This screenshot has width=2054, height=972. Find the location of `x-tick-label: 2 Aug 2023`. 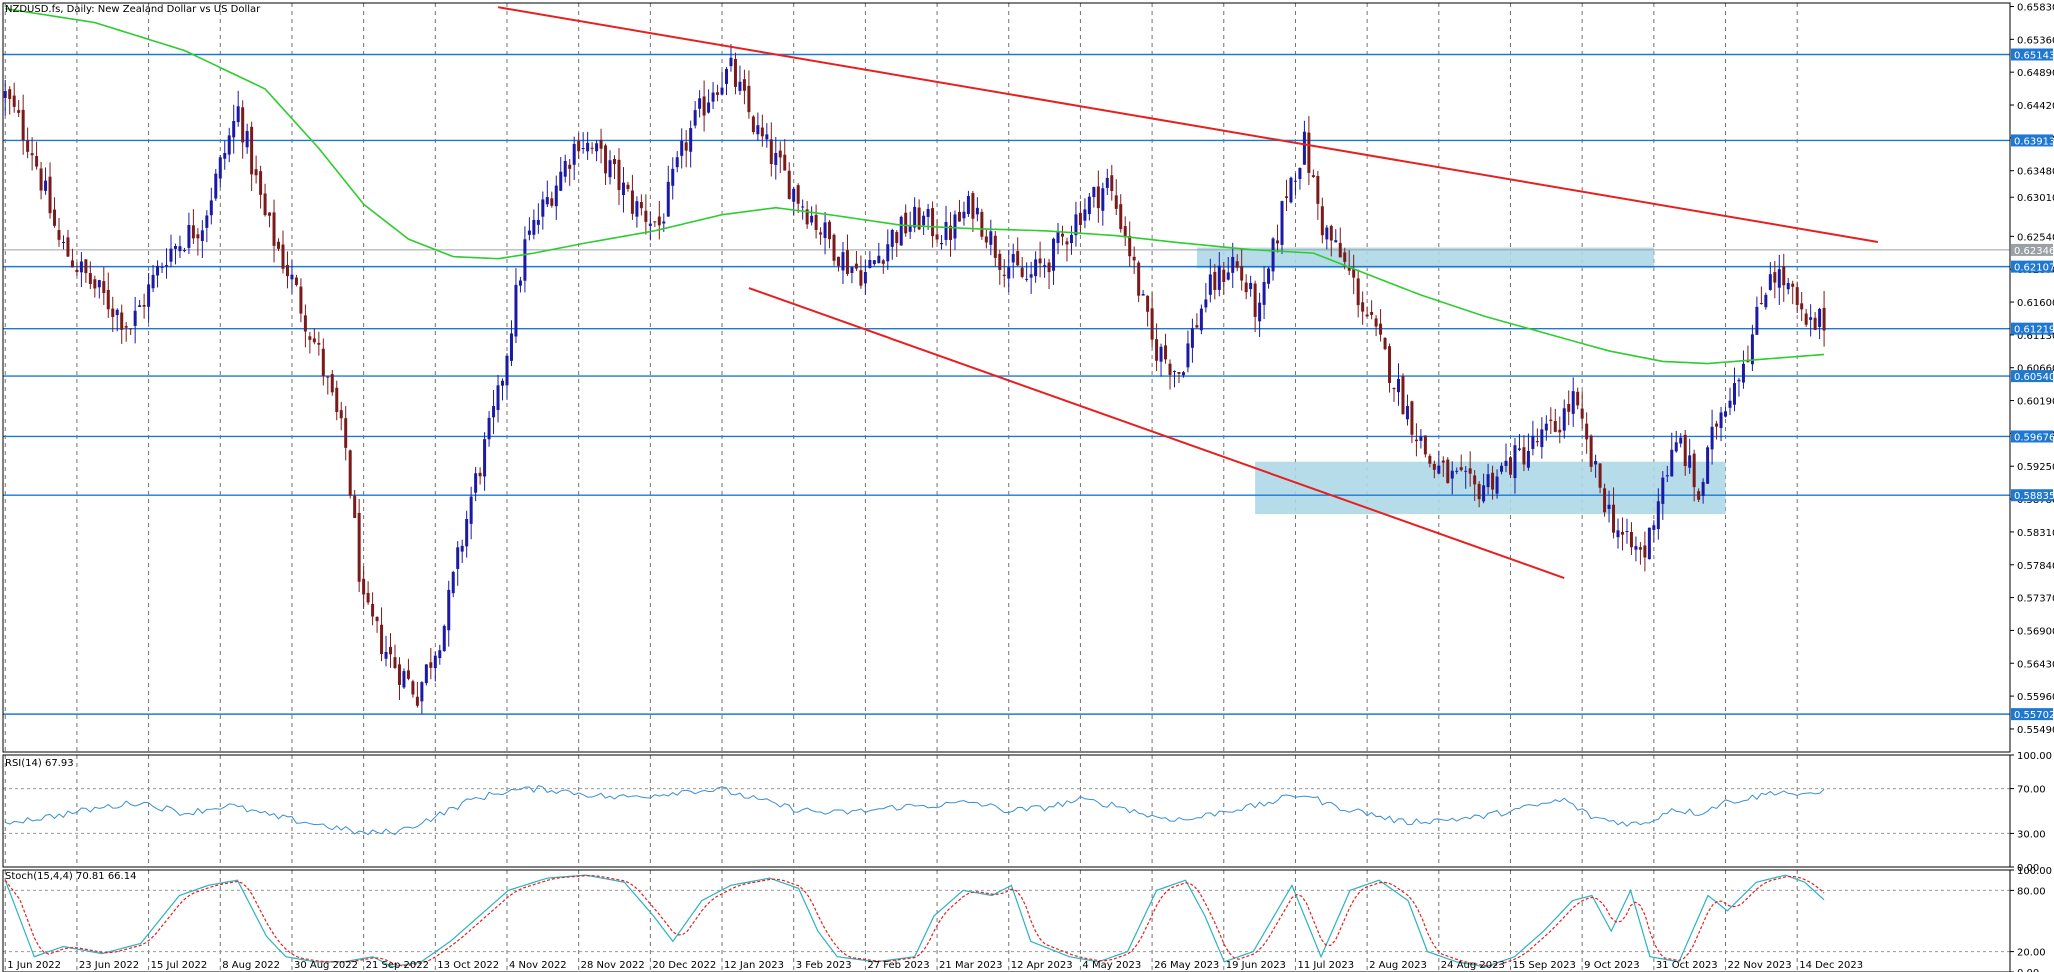

x-tick-label: 2 Aug 2023 is located at coordinates (1398, 965).